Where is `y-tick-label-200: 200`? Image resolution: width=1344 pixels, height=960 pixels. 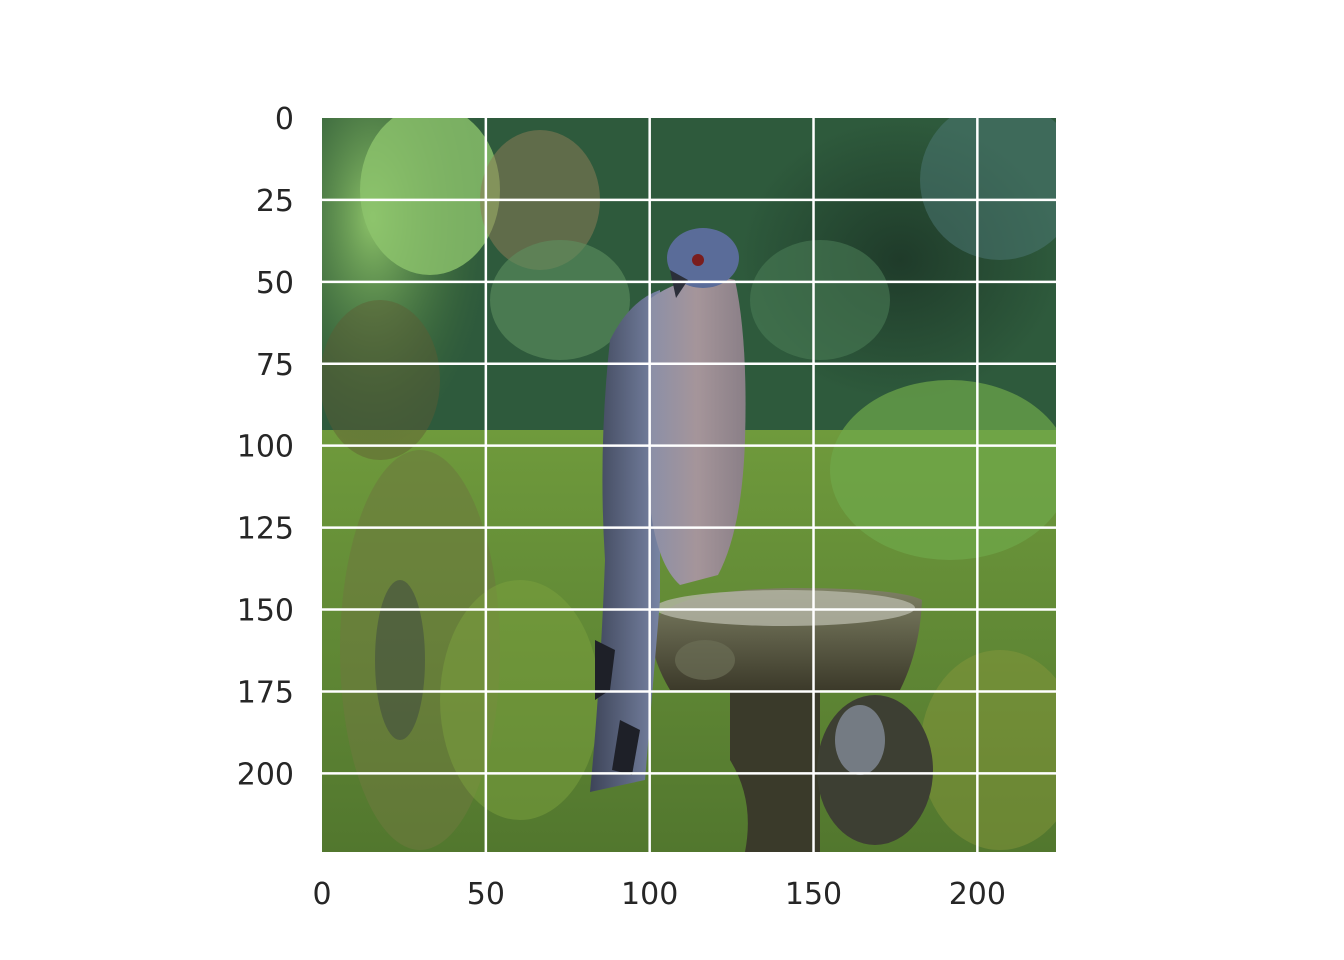 y-tick-label-200: 200 is located at coordinates (265, 774).